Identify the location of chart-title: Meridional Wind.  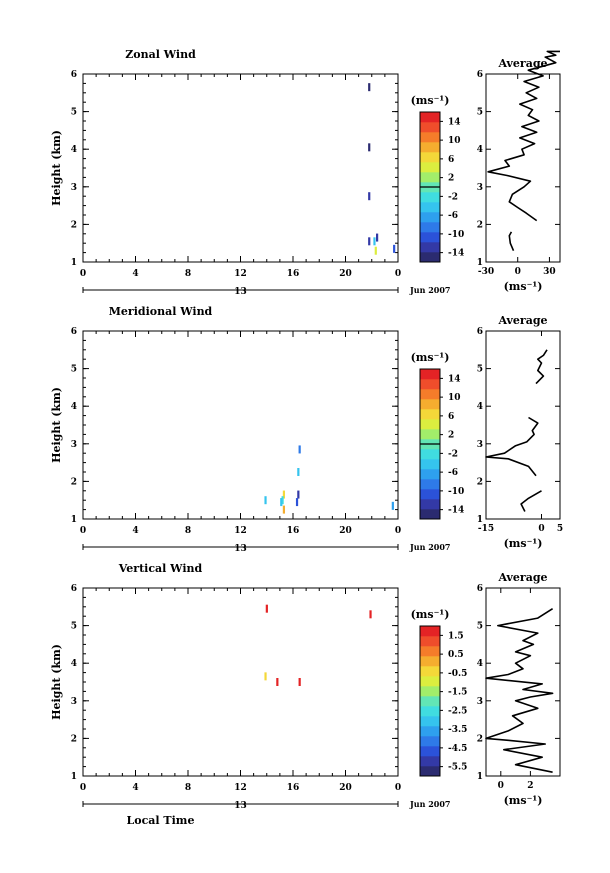
(161, 311).